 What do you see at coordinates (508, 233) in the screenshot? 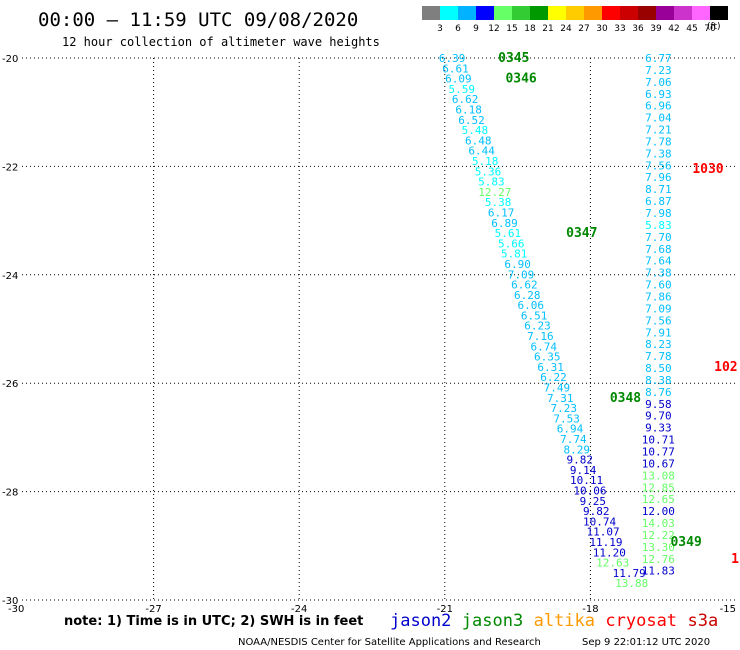
I see `swh-value: 5.61` at bounding box center [508, 233].